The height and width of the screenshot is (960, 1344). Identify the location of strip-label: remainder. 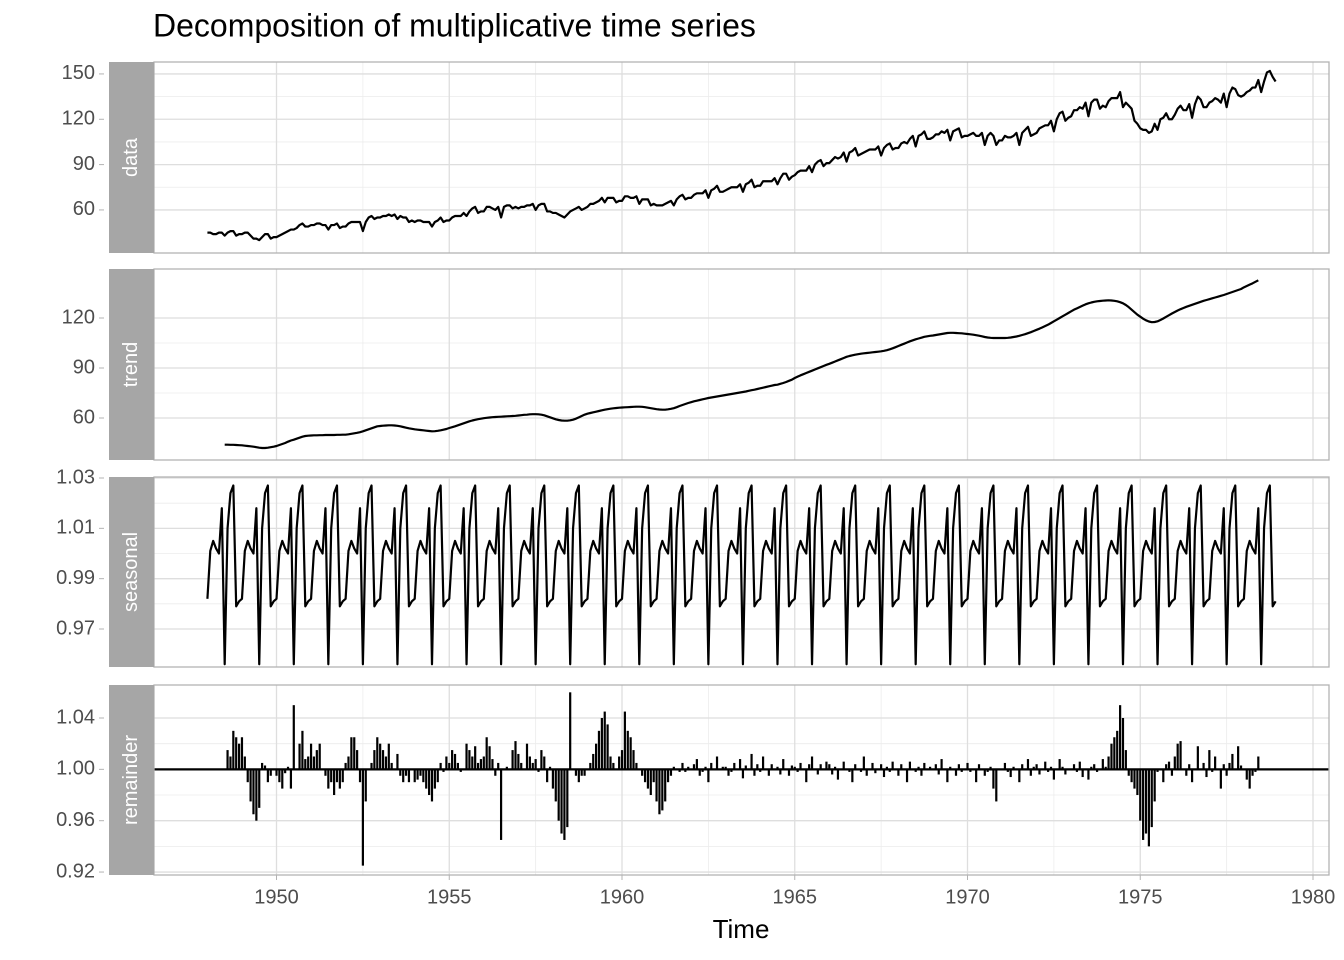
(131, 780).